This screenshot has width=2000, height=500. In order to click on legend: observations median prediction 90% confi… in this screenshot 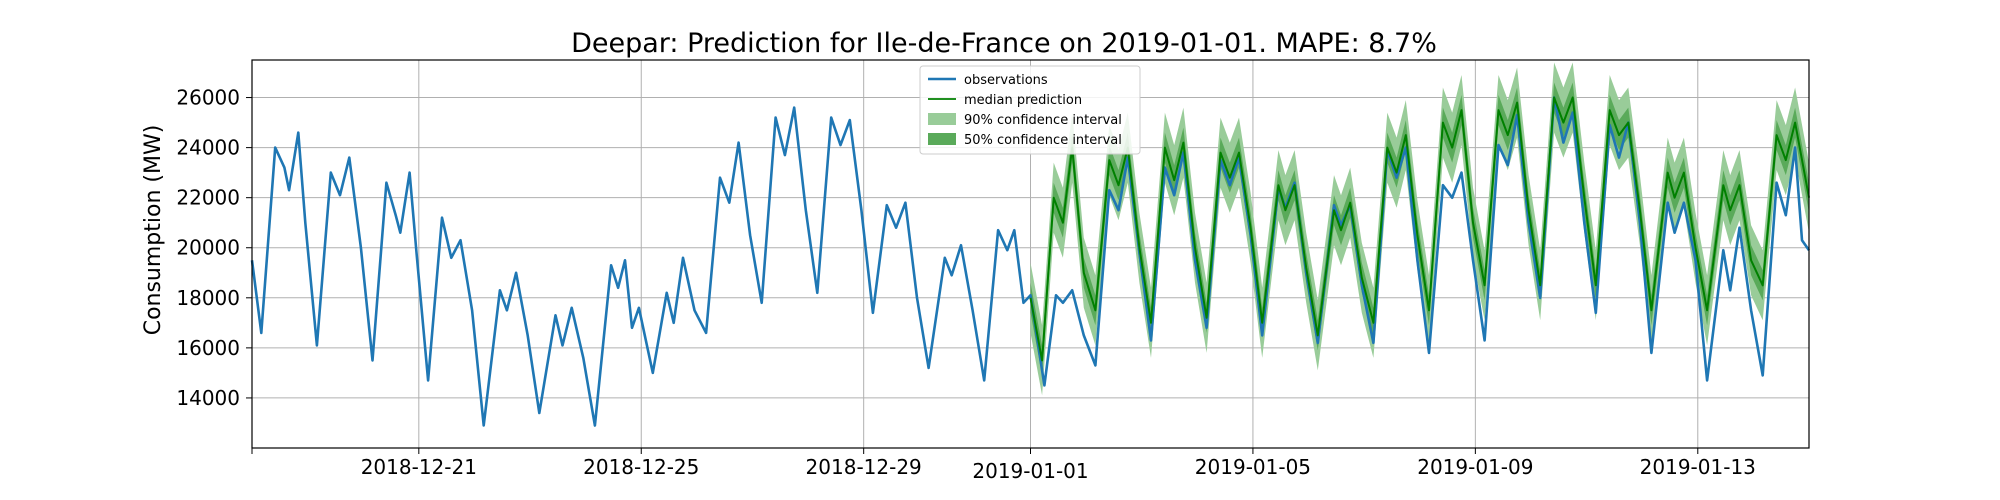, I will do `click(1030, 110)`.